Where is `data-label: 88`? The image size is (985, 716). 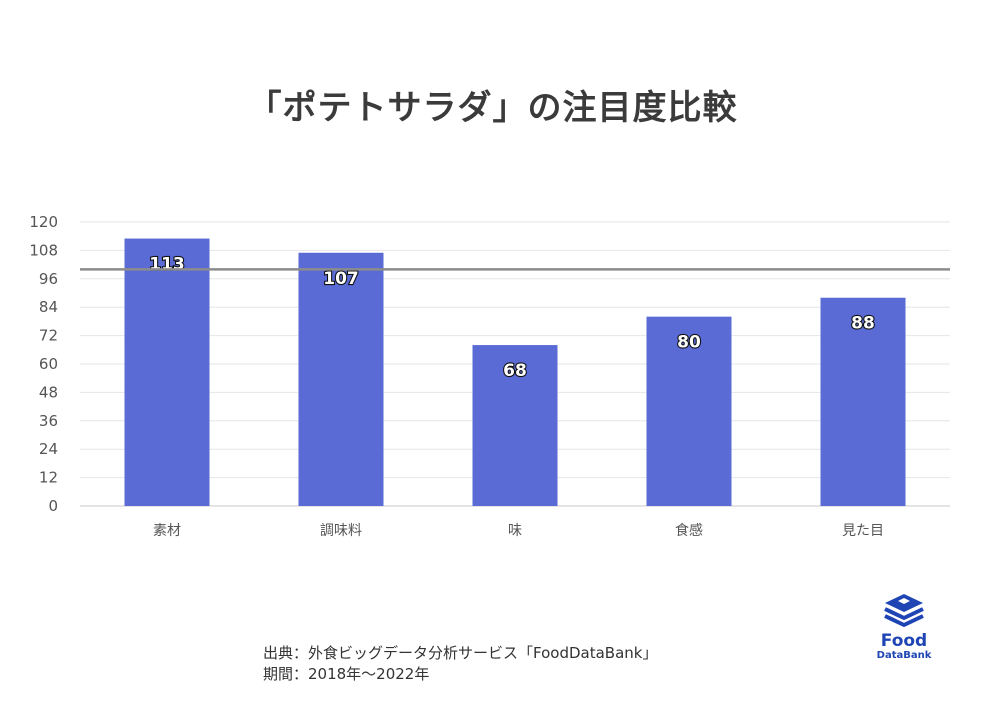
data-label: 88 is located at coordinates (863, 324).